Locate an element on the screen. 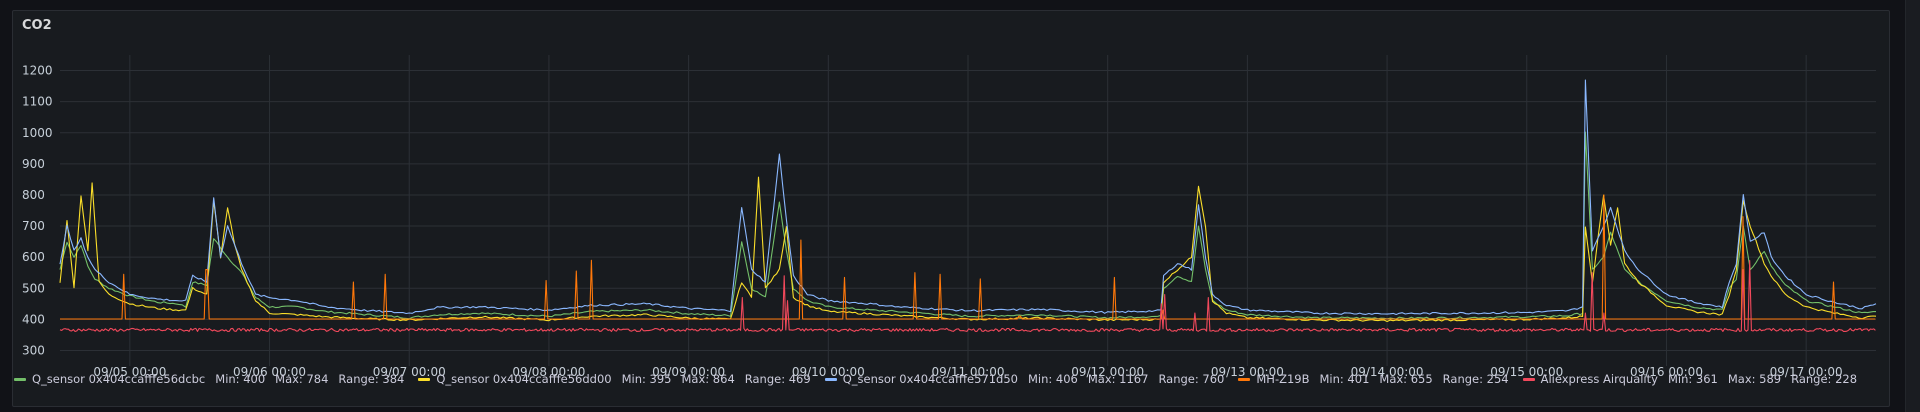  x-tick-label: 09/06 00:00 is located at coordinates (269, 372).